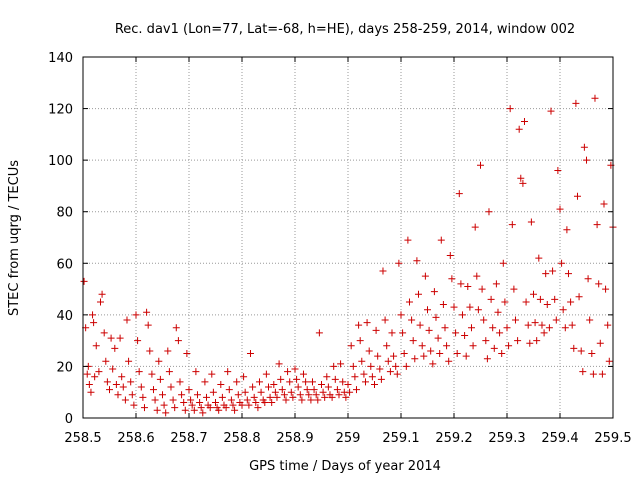 This screenshot has height=480, width=640. I want to click on x-tick-label: 258.6, so click(135, 438).